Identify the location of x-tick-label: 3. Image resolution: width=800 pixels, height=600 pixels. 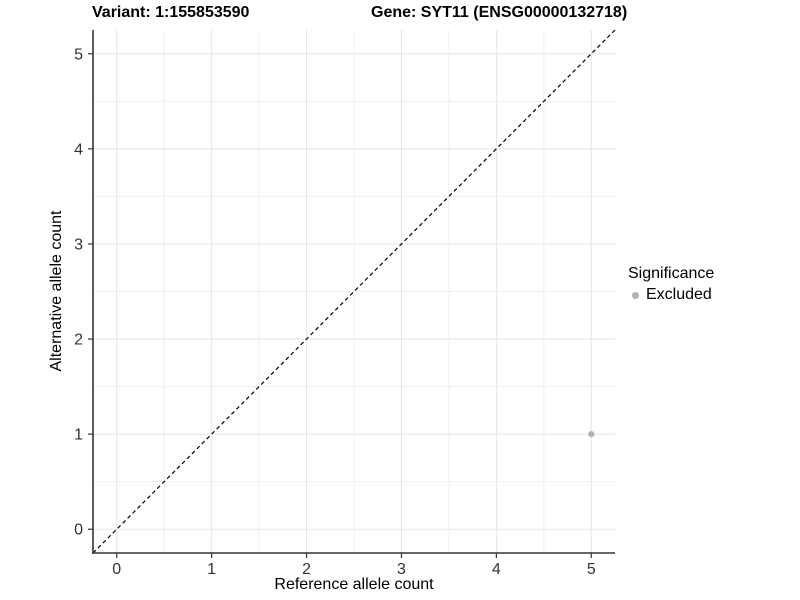
(401, 569).